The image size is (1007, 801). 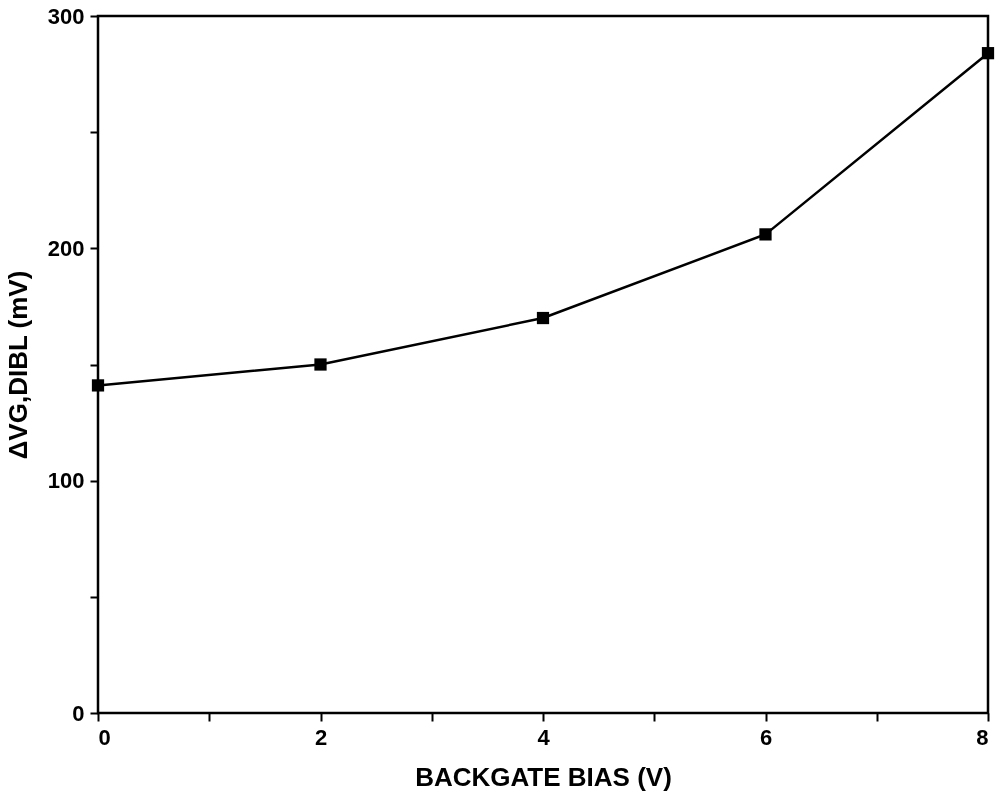 I want to click on y-axis-title: ΔVG,DIBL (mV), so click(x=17, y=365).